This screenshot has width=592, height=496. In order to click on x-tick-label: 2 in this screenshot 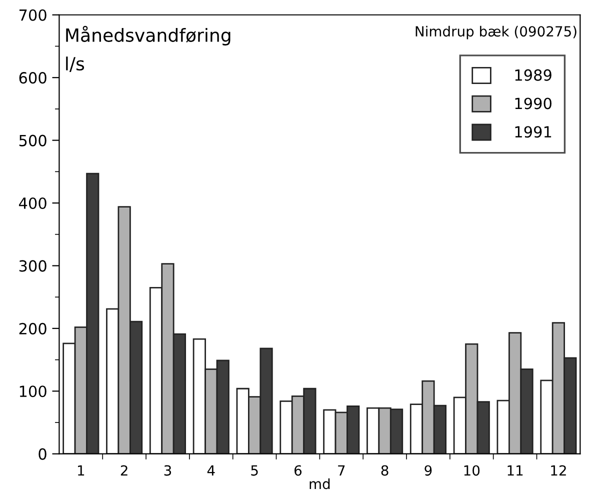, I will do `click(124, 470)`.